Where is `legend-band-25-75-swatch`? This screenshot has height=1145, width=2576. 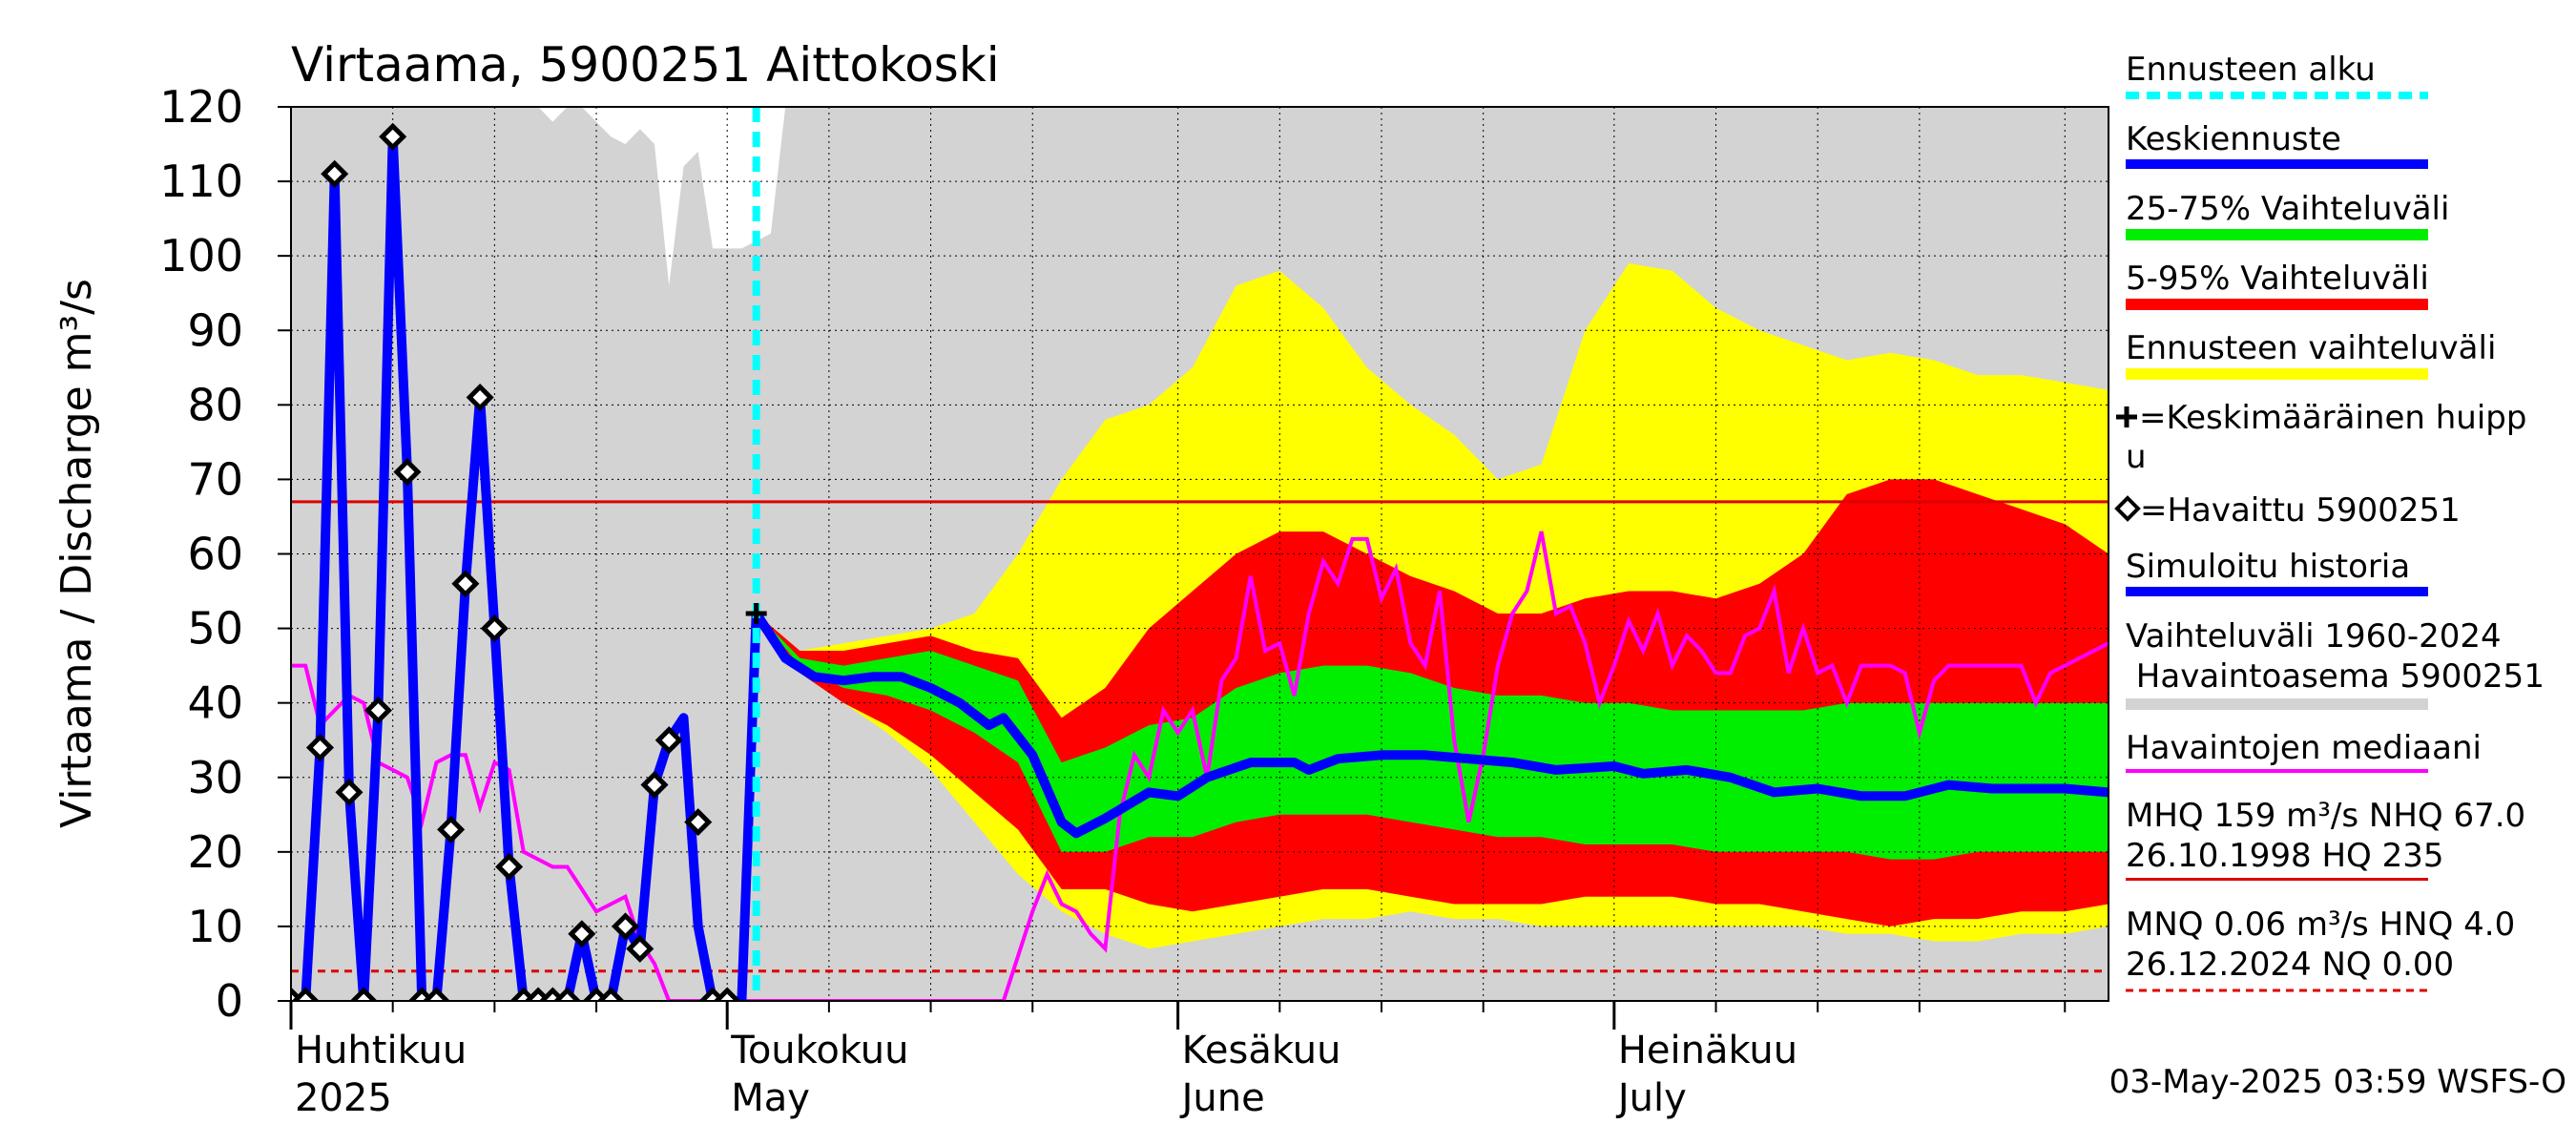
legend-band-25-75-swatch is located at coordinates (2277, 234).